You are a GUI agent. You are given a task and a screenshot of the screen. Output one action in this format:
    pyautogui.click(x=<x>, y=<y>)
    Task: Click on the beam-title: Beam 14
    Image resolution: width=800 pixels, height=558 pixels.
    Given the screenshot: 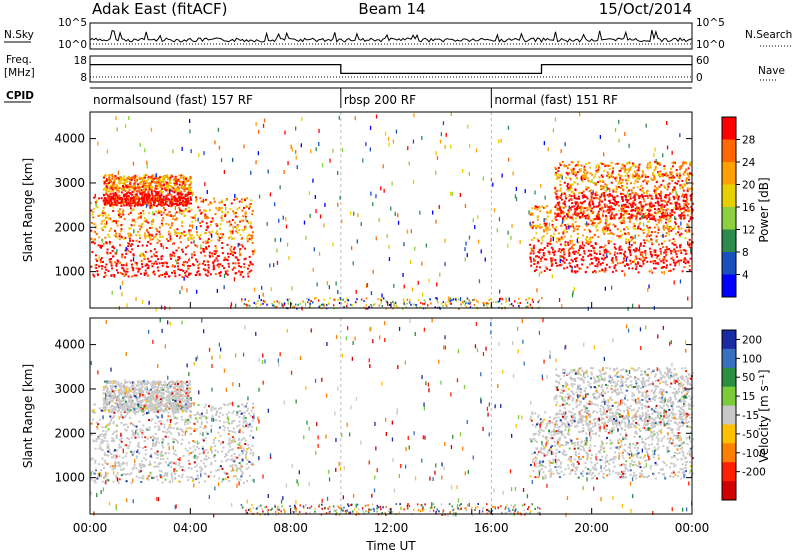 What is the action you would take?
    pyautogui.click(x=391, y=9)
    